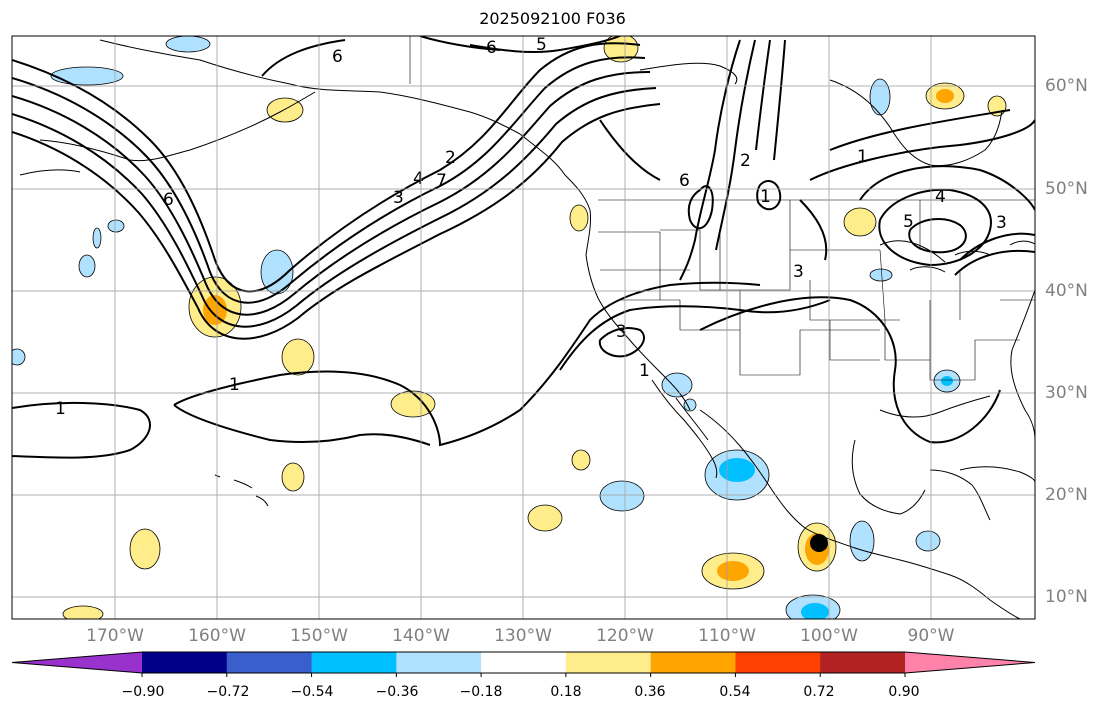  I want to click on lon-label: 140°W, so click(421, 636).